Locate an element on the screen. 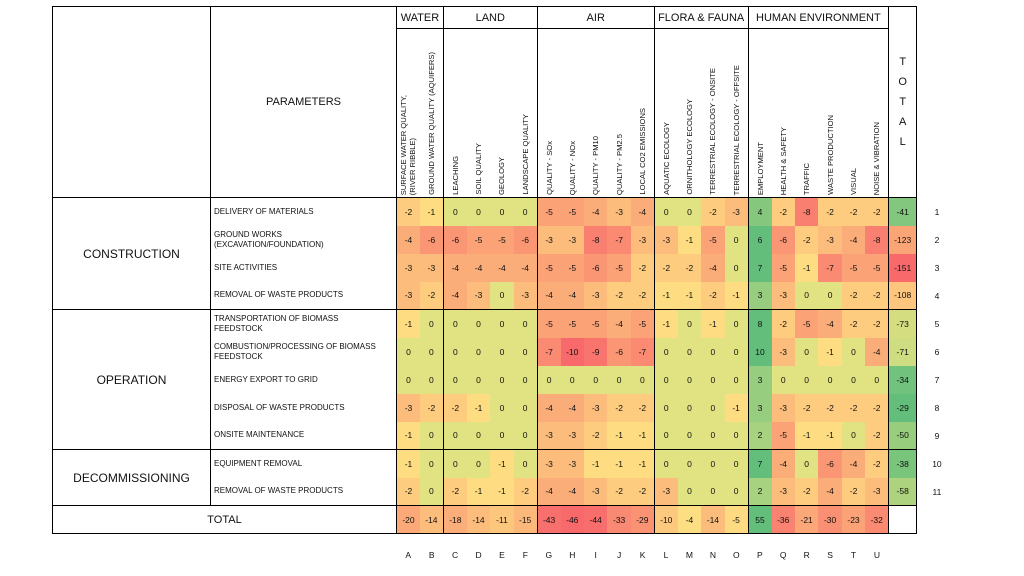  column-total: -44 is located at coordinates (596, 519).